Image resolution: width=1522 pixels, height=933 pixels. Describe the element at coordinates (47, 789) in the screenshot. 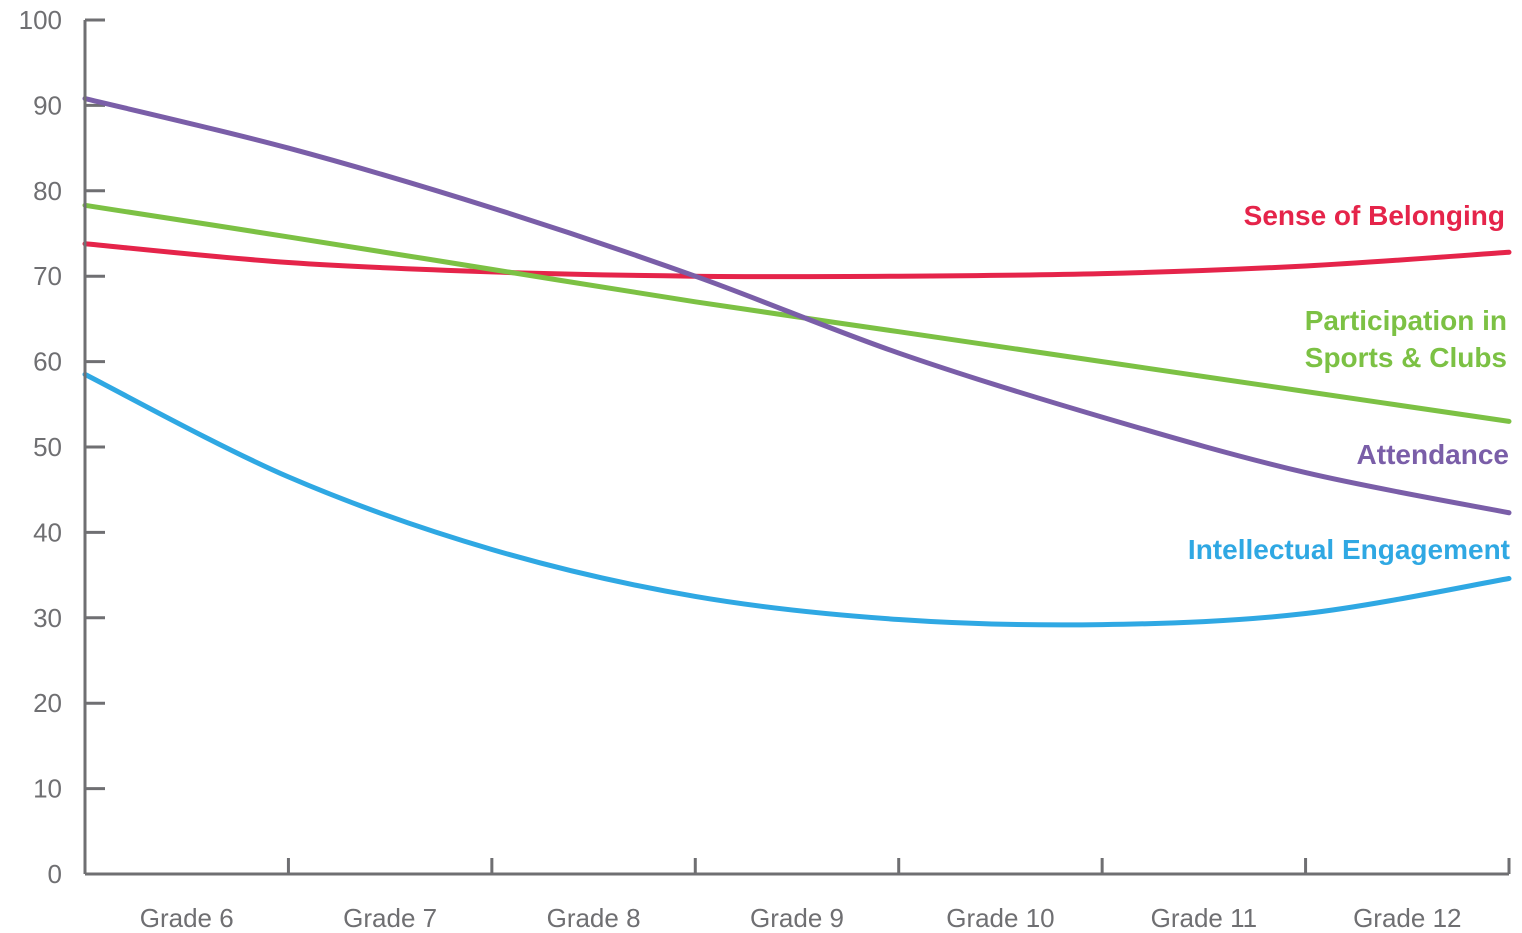

I see `y-tick-label: 10` at that location.